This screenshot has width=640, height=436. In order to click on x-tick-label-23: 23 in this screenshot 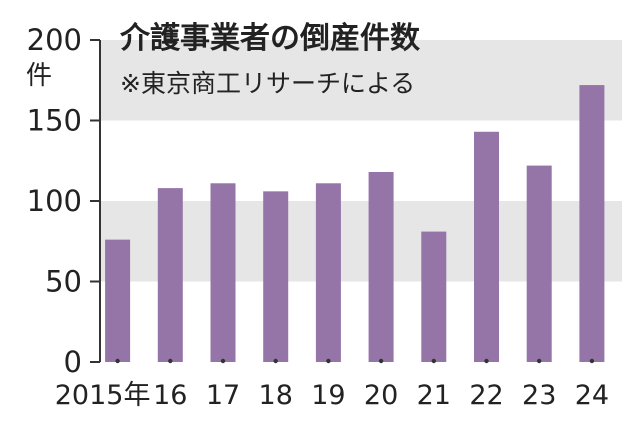, I will do `click(539, 395)`.